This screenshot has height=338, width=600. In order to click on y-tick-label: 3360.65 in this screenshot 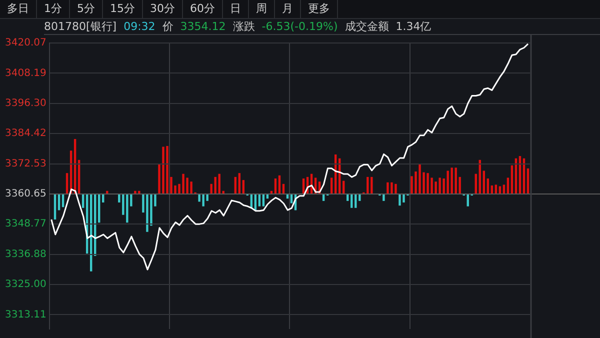, I will do `click(25, 194)`.